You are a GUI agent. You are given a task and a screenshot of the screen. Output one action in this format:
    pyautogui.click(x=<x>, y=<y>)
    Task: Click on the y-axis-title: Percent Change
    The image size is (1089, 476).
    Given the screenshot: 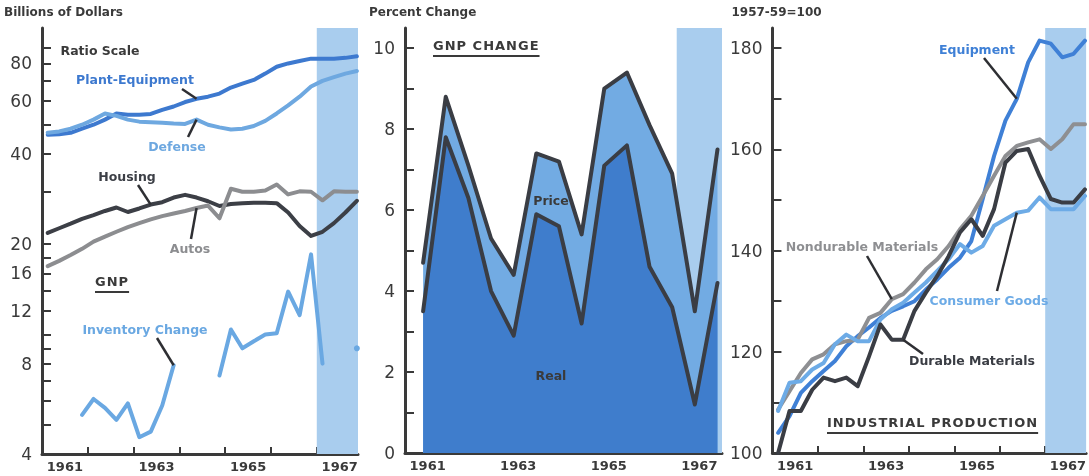 What is the action you would take?
    pyautogui.click(x=423, y=12)
    